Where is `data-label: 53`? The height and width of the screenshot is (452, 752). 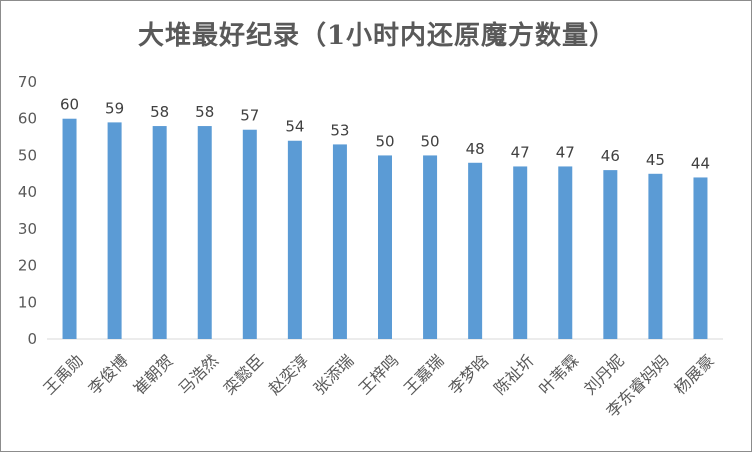 data-label: 53 is located at coordinates (339, 130).